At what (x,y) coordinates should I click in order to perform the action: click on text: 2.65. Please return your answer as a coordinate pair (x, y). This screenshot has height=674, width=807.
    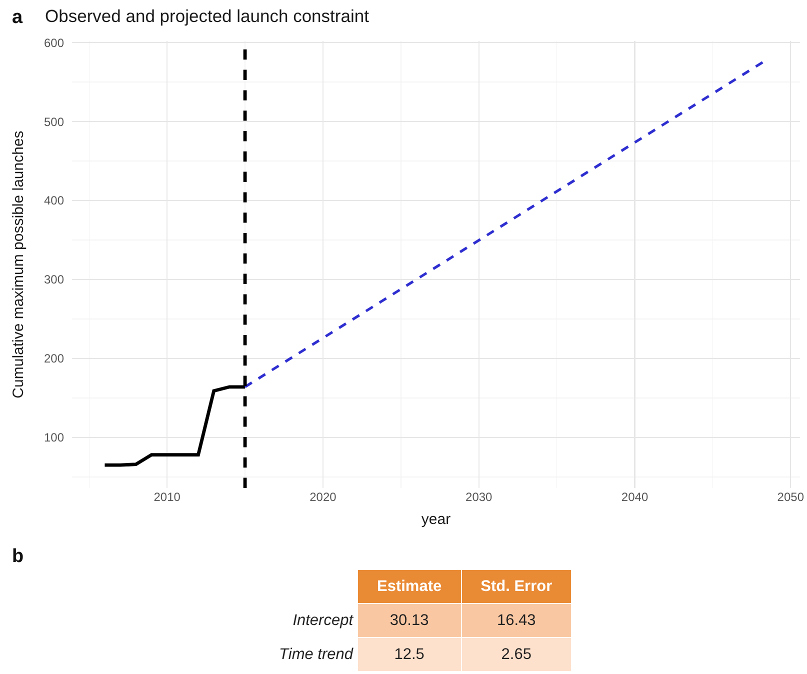
    Looking at the image, I should click on (516, 654).